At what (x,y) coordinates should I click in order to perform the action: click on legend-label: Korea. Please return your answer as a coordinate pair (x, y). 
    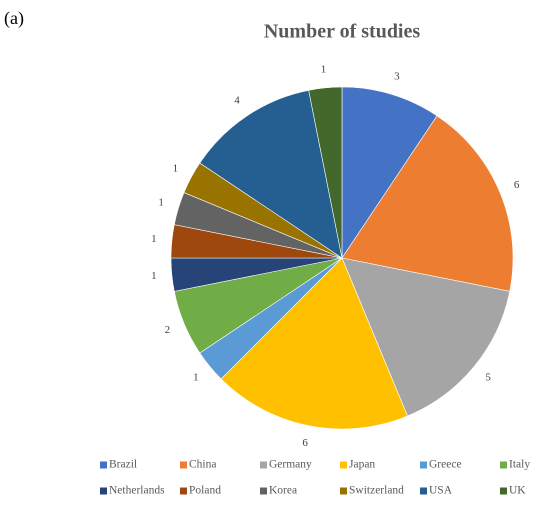
    Looking at the image, I should click on (283, 491).